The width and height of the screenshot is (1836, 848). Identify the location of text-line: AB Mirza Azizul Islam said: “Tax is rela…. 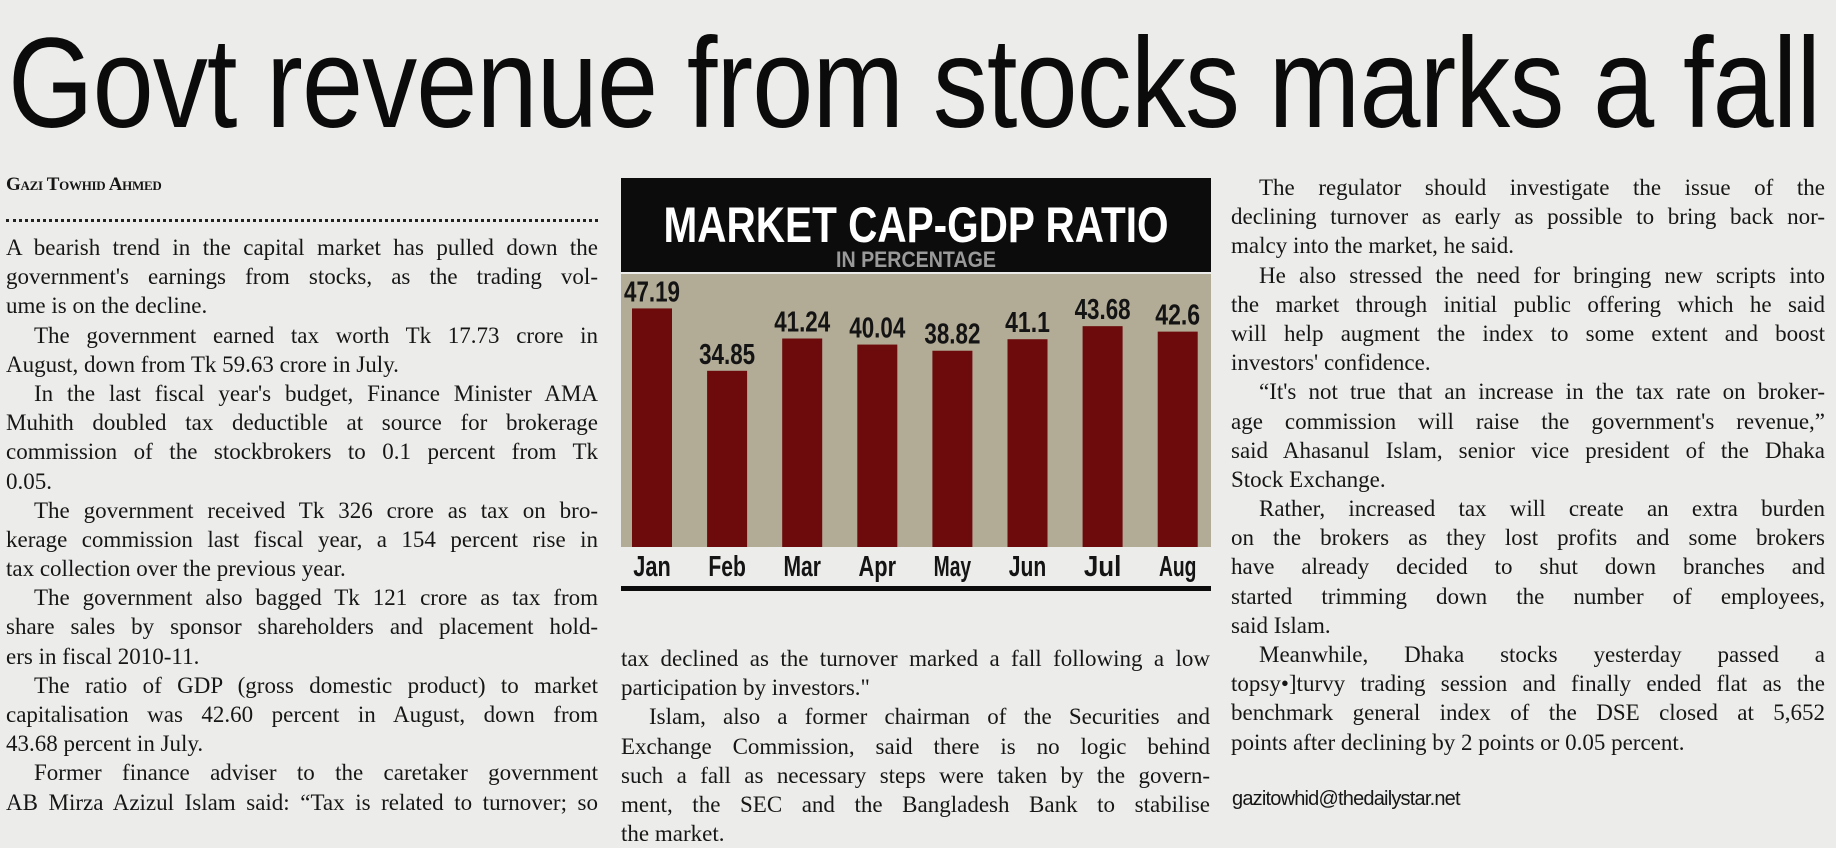
(302, 802).